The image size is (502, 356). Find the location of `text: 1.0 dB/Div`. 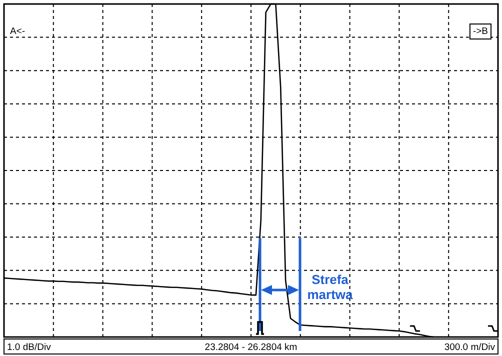

text: 1.0 dB/Div is located at coordinates (29, 347).